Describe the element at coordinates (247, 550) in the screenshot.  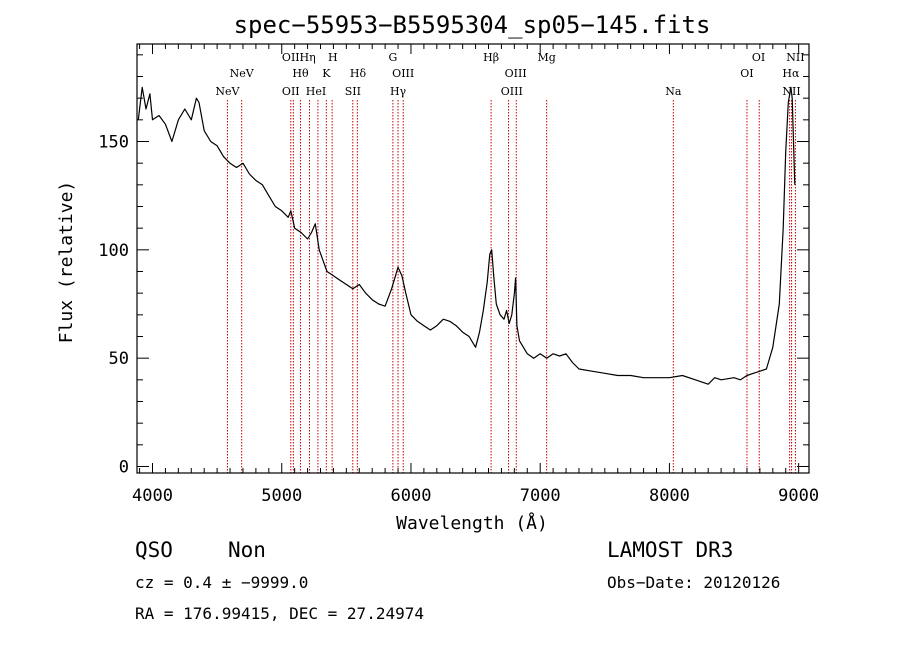
I see `object-subclass: Non` at that location.